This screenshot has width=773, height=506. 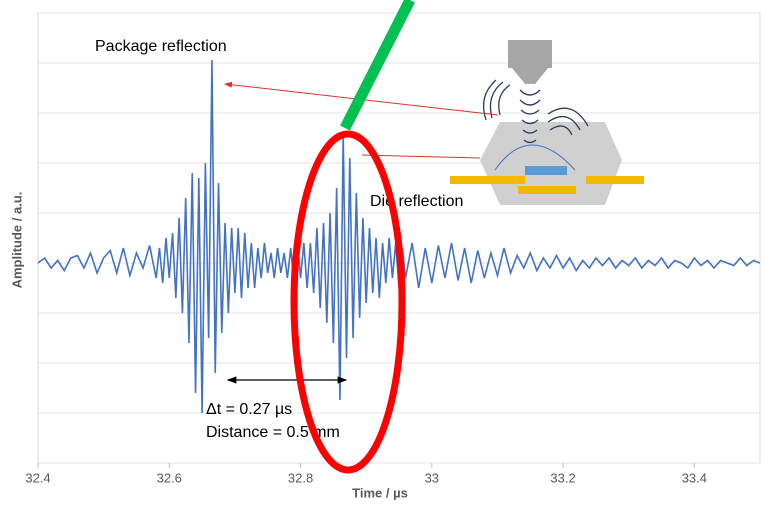 I want to click on device-diagram, so click(x=547, y=122).